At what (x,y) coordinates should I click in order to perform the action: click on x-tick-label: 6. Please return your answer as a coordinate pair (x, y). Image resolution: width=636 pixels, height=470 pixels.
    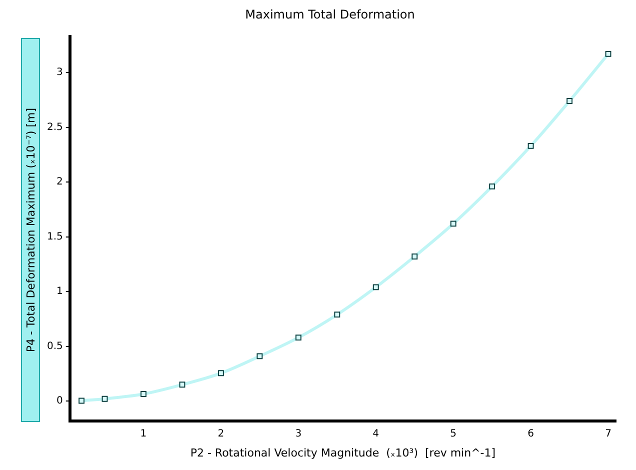
    Looking at the image, I should click on (531, 434).